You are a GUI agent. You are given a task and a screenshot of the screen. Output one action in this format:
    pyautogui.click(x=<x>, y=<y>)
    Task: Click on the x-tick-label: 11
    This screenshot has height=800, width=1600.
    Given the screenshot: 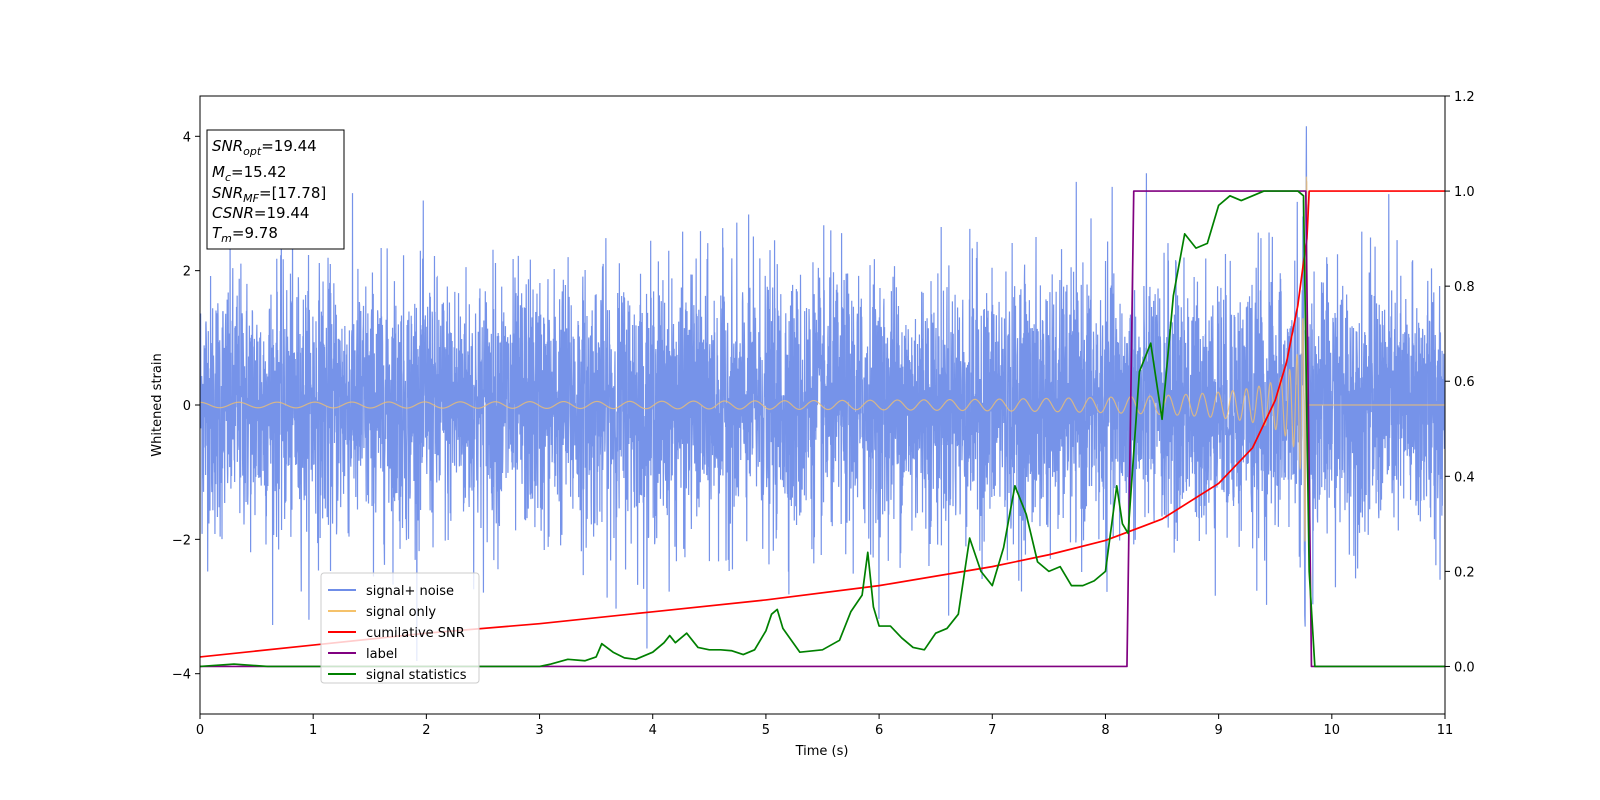 What is the action you would take?
    pyautogui.click(x=1445, y=730)
    